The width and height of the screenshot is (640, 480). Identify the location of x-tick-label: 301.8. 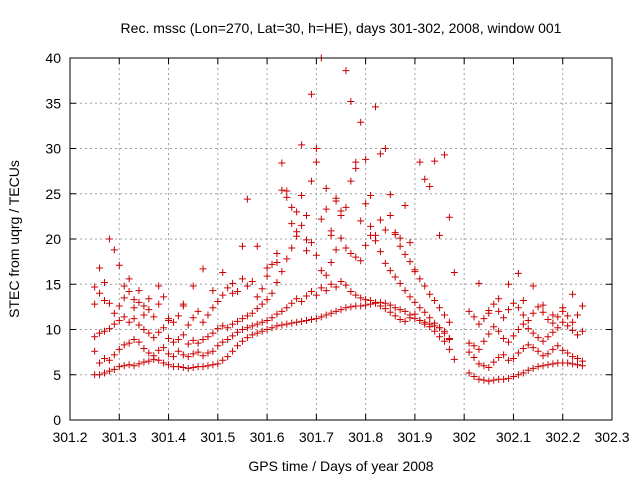
(365, 437).